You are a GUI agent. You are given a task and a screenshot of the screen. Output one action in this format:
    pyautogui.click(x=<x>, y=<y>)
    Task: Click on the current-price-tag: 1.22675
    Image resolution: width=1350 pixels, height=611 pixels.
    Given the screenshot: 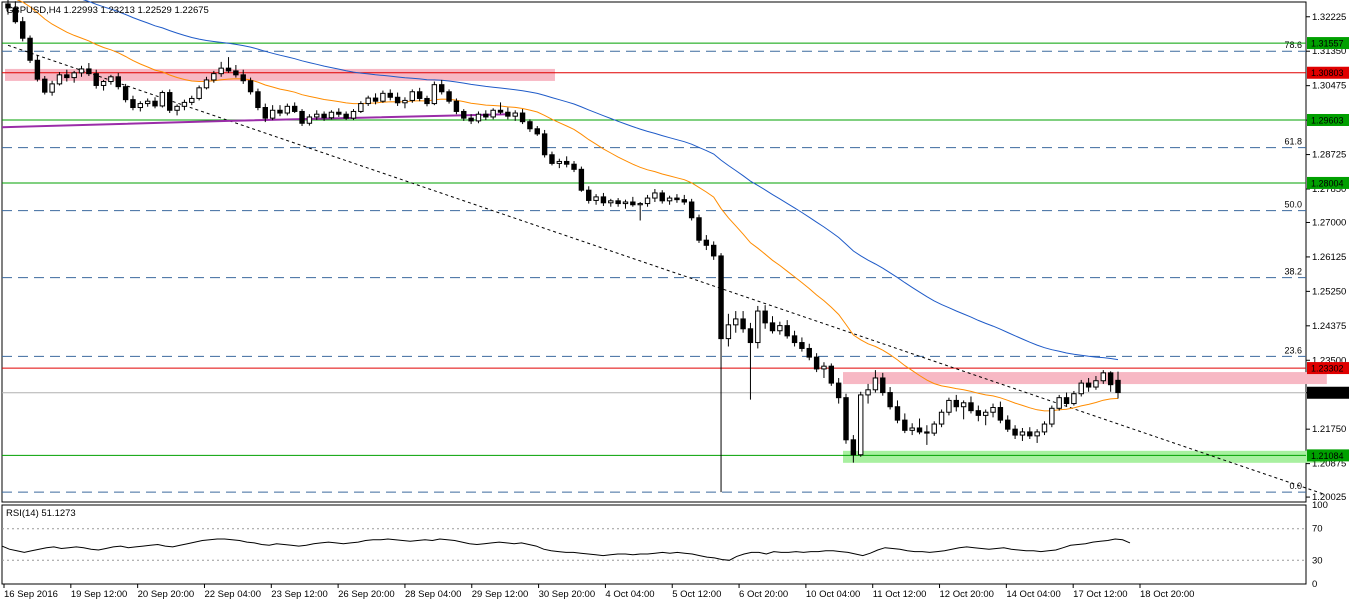 What is the action you would take?
    pyautogui.click(x=1327, y=393)
    